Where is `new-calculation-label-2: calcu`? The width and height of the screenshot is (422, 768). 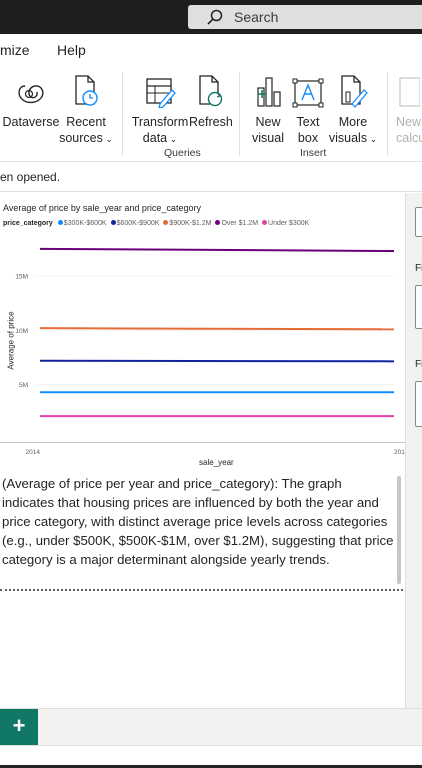
new-calculation-label-2: calcu is located at coordinates (409, 138).